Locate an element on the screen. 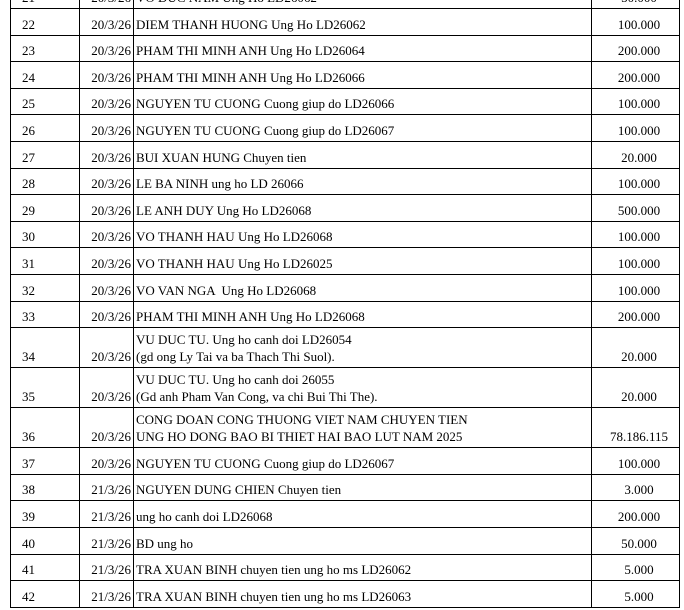 This screenshot has width=684, height=610. description-cell: NGUYEN DUNG CHIEN Chuyen tien is located at coordinates (362, 487).